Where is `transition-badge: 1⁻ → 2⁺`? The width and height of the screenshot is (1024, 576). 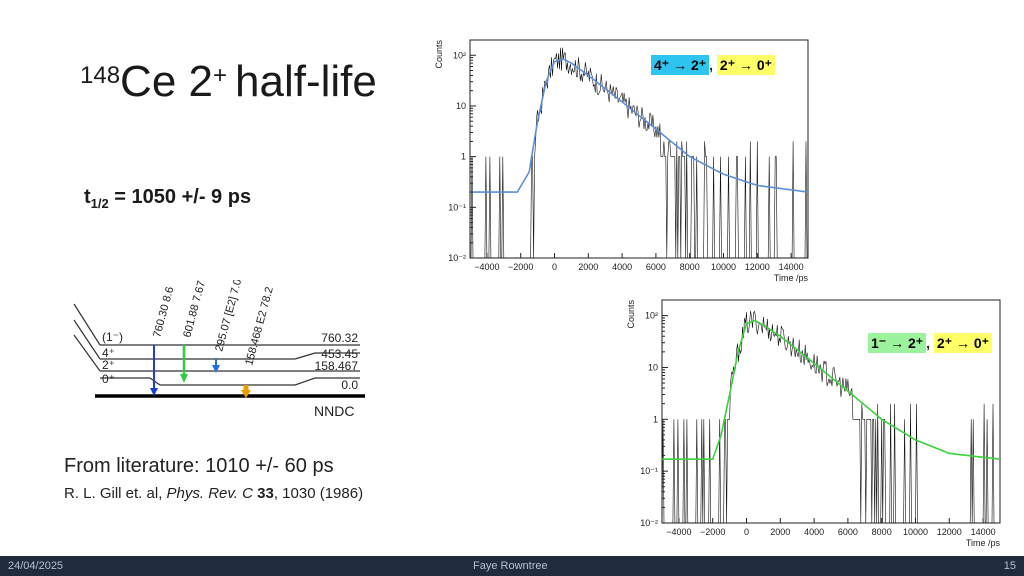 transition-badge: 1⁻ → 2⁺ is located at coordinates (897, 343).